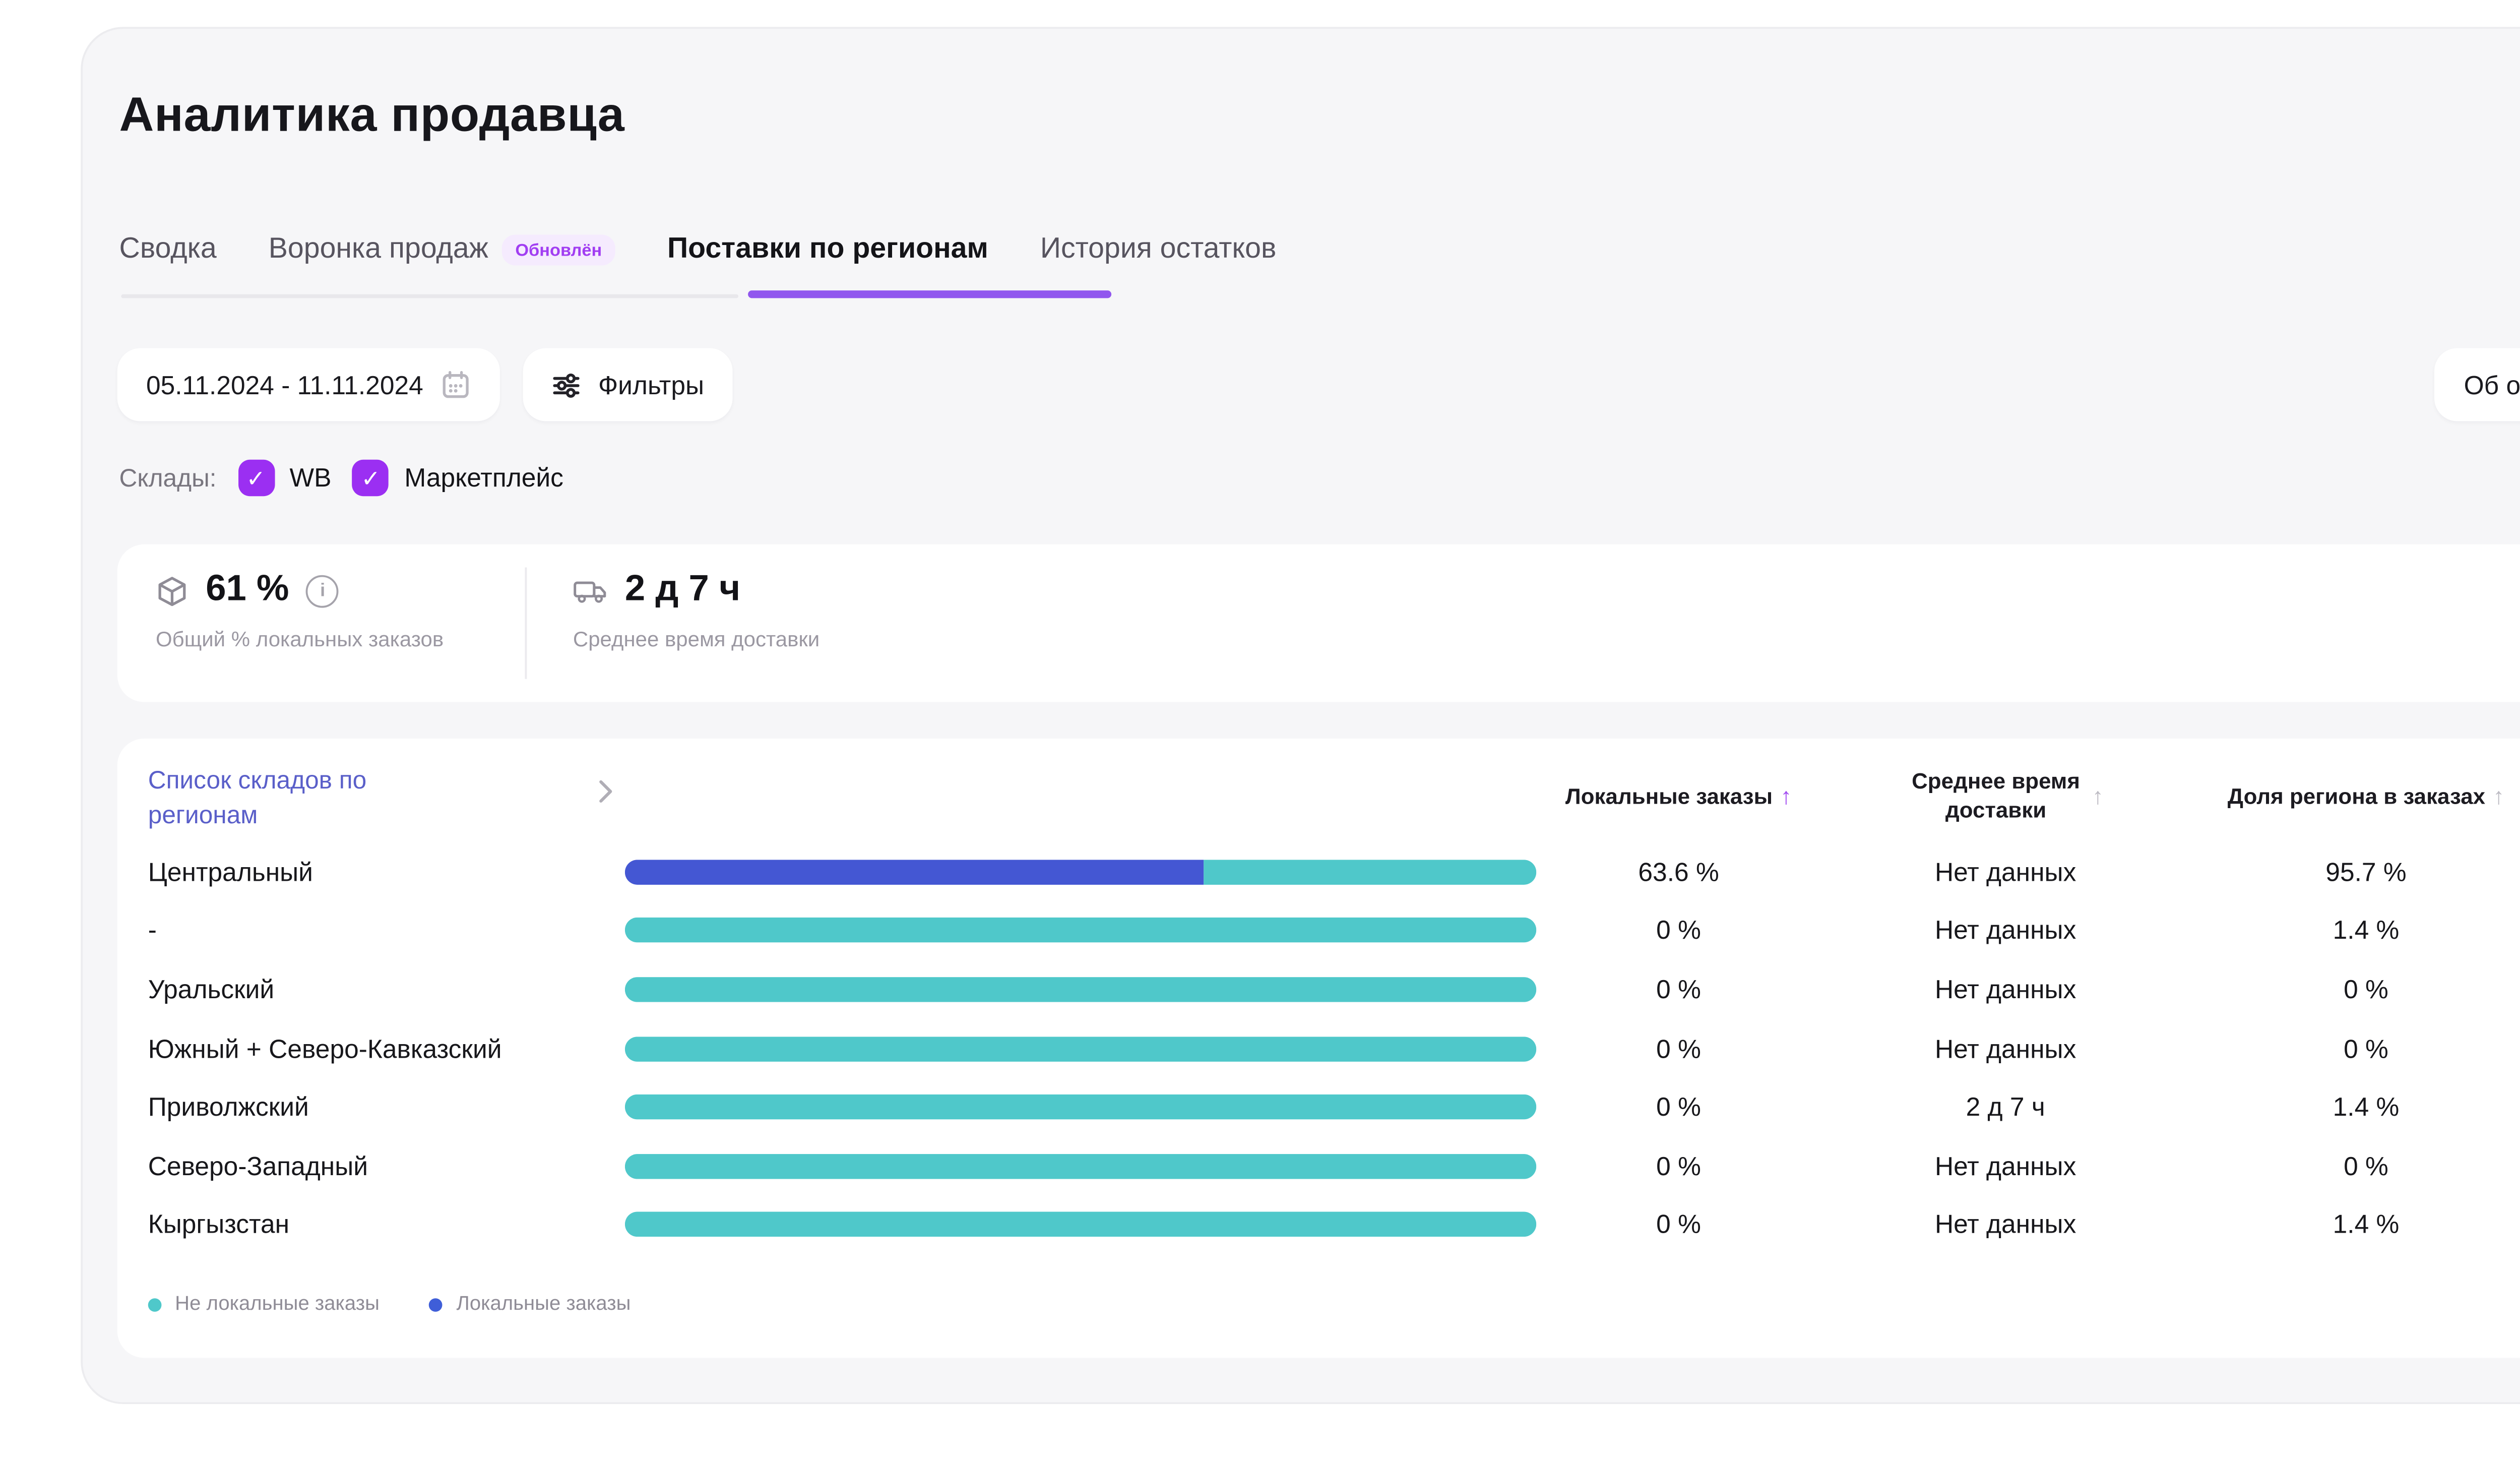 This screenshot has height=1458, width=2520. Describe the element at coordinates (2366, 871) in the screenshot. I see `region-share-value: 95.7 %` at that location.